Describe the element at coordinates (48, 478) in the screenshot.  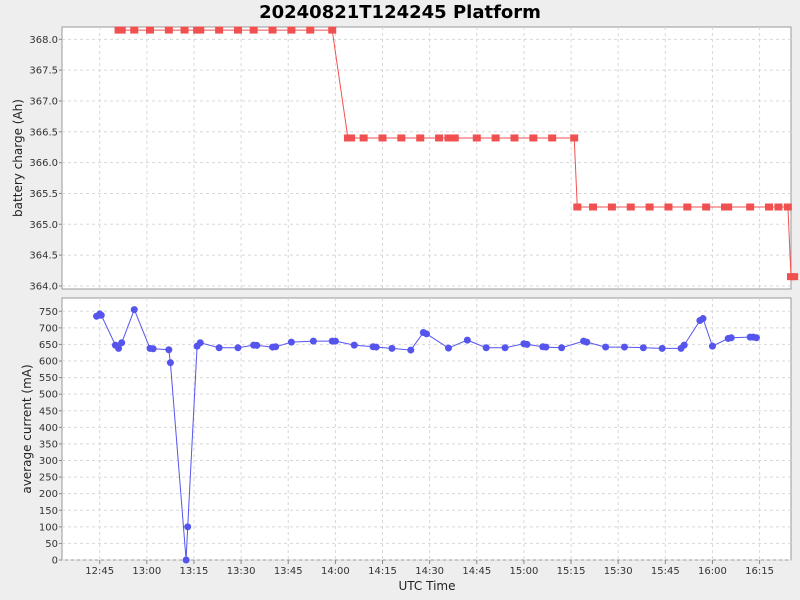
I see `average-current-y-tick-label: 250` at that location.